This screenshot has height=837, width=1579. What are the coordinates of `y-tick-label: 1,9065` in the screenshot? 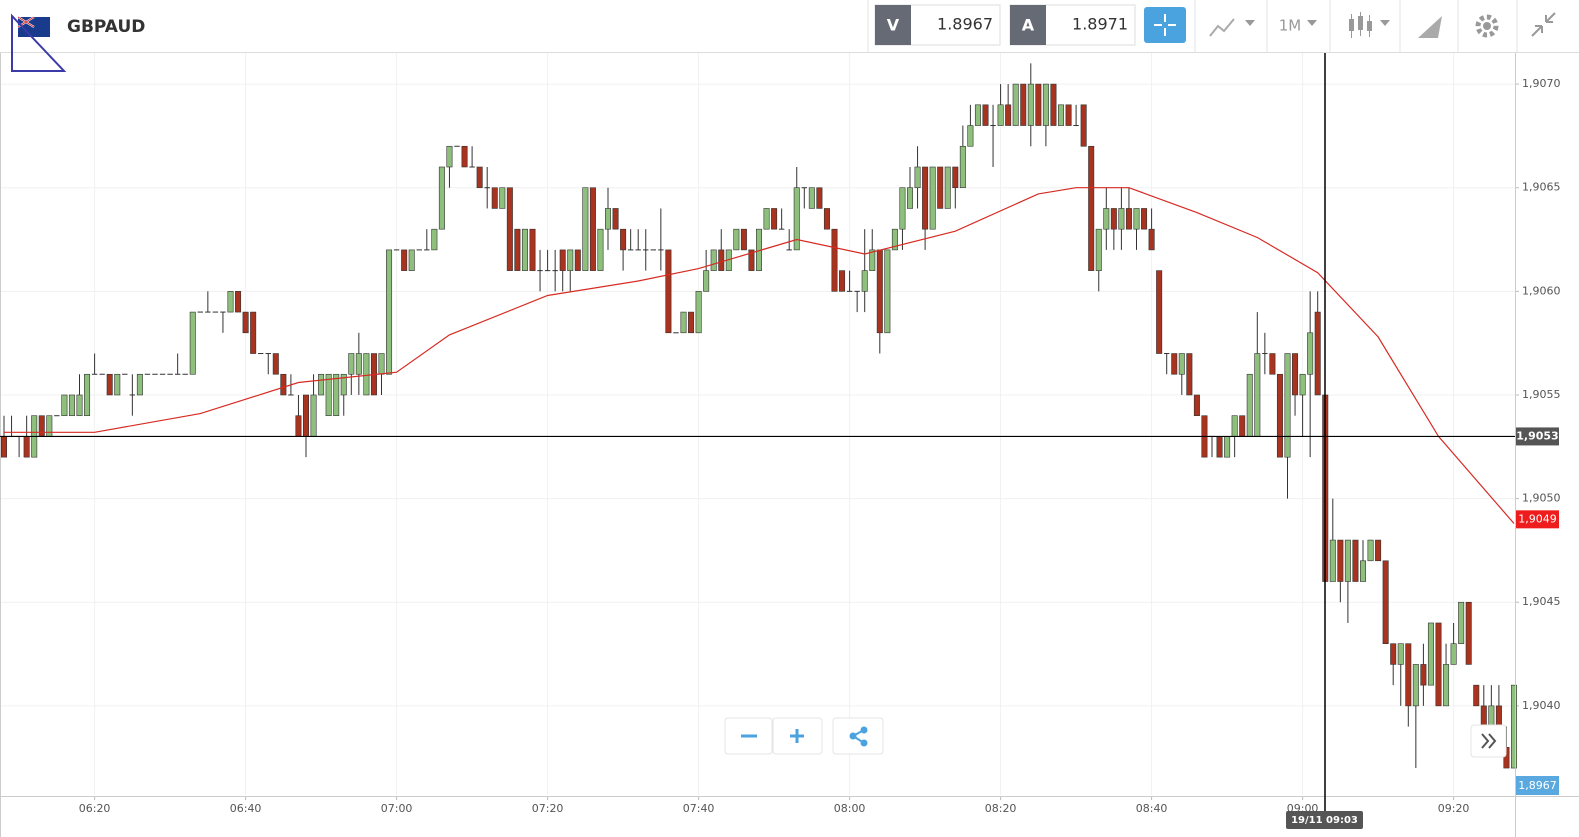 It's located at (1541, 187).